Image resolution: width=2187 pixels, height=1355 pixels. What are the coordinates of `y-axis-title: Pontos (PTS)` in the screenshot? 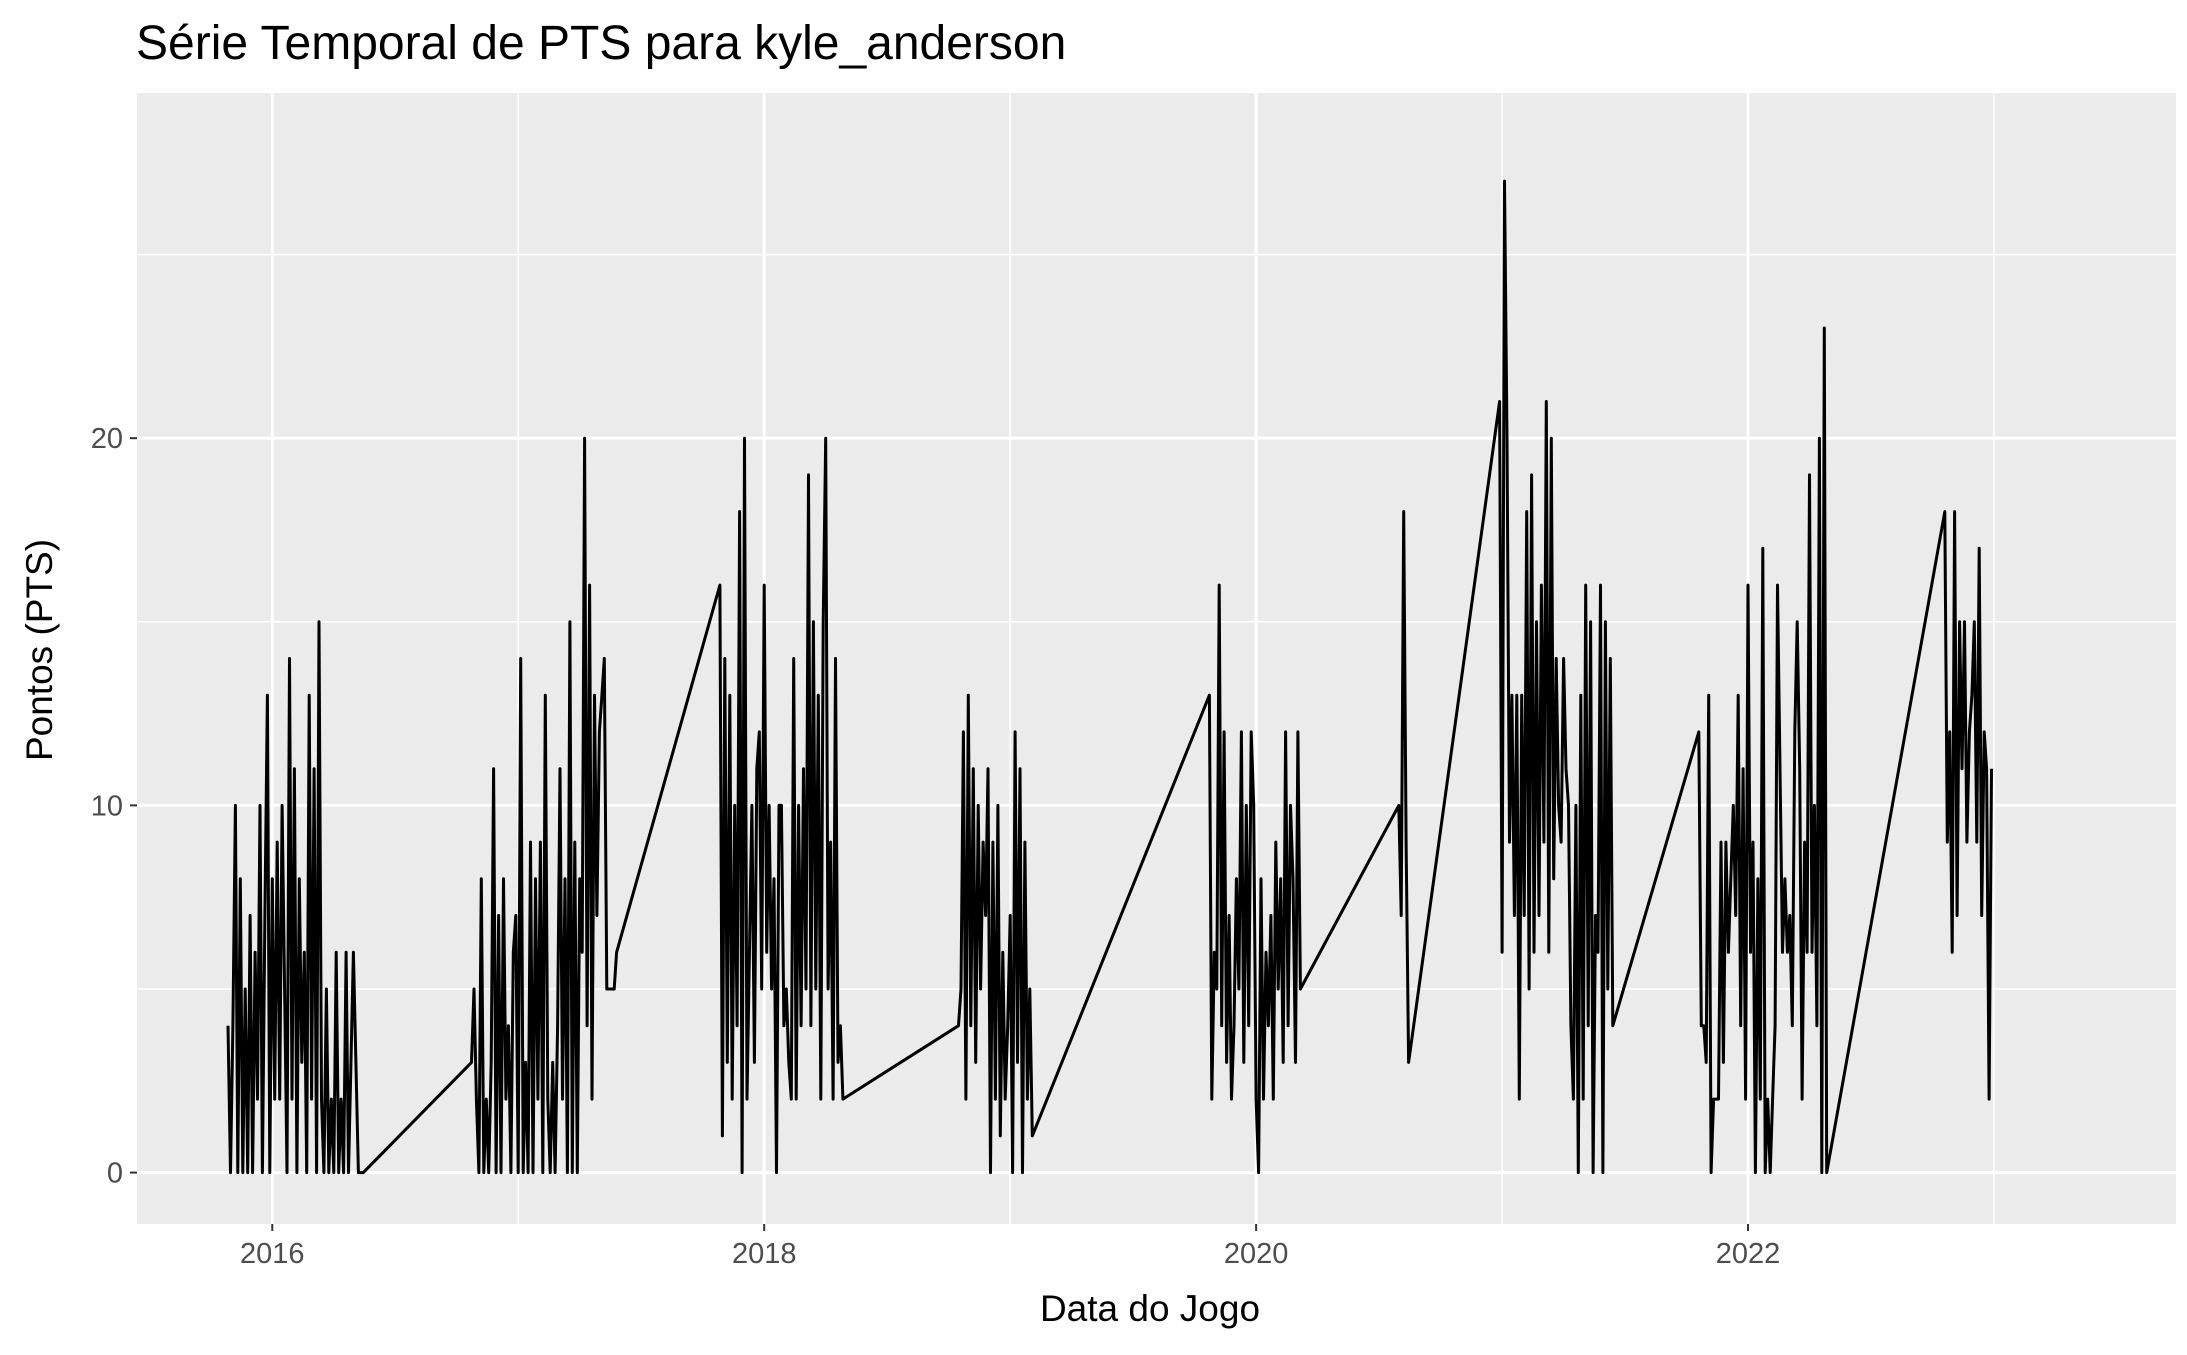 It's located at (39, 650).